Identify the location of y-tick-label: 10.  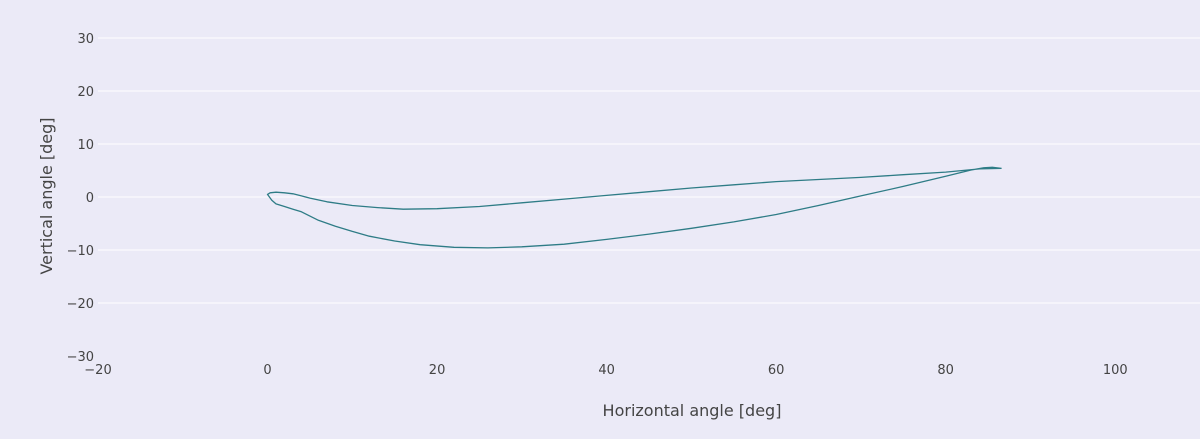
(85, 145).